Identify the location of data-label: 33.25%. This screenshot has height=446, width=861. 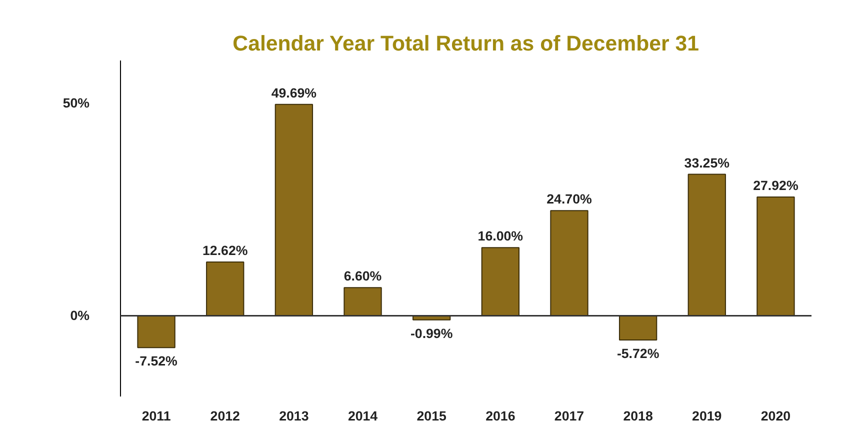
(707, 162).